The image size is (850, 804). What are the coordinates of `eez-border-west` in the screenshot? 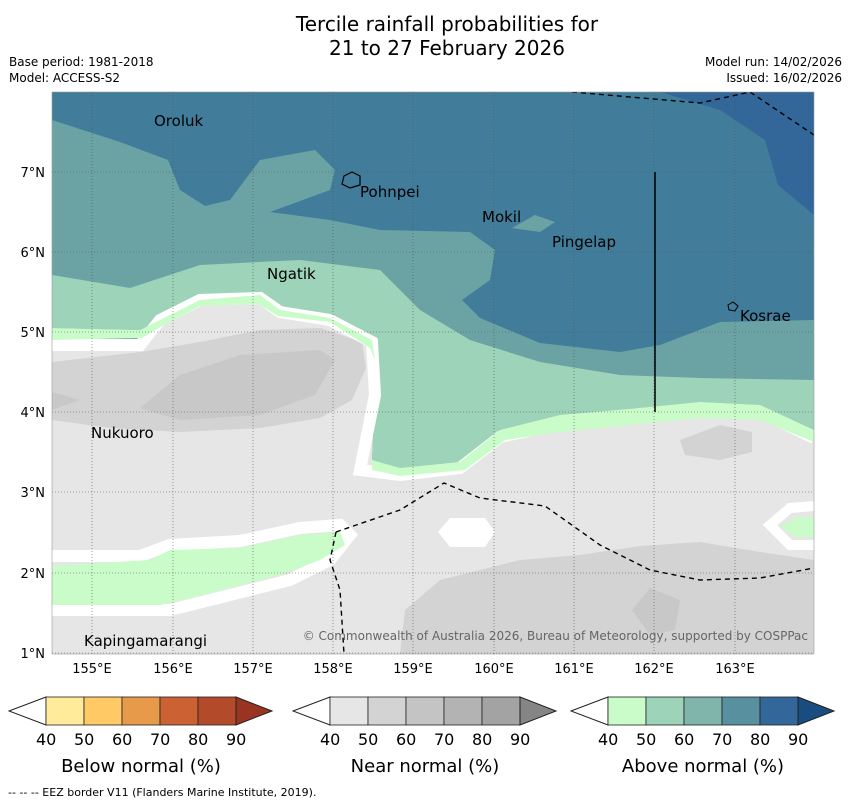 It's located at (337, 592).